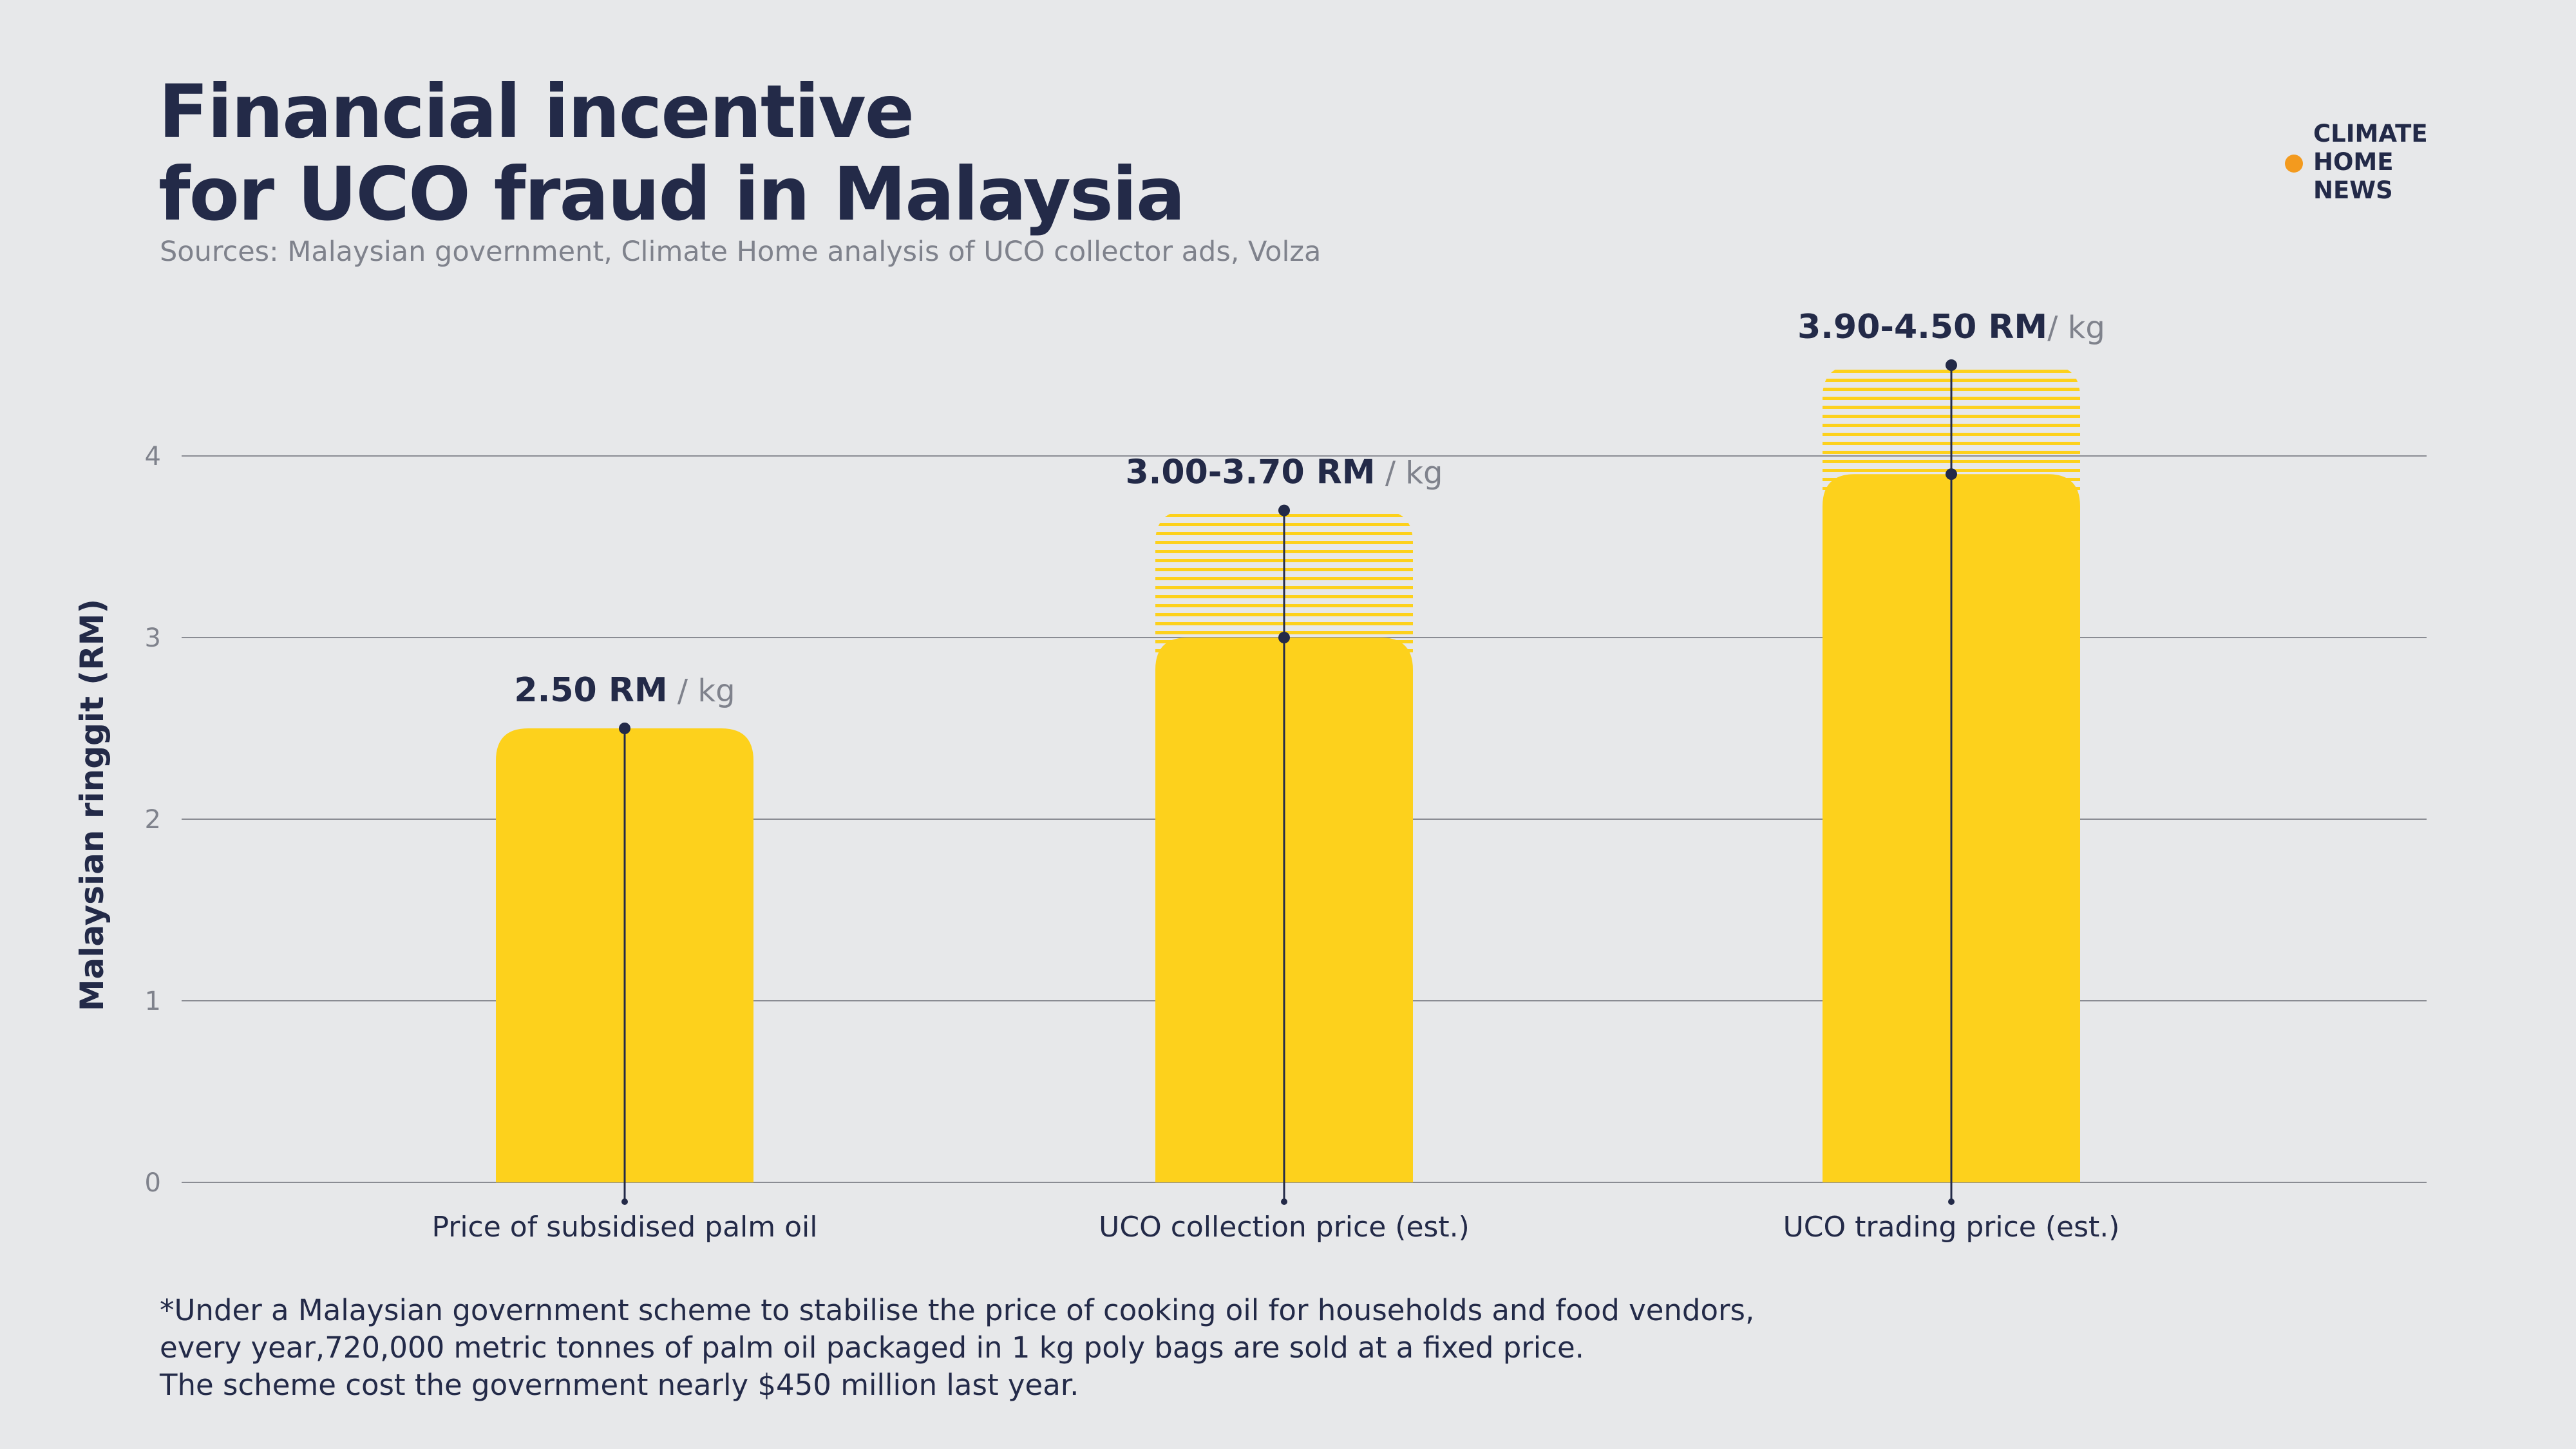 The width and height of the screenshot is (2576, 1449). What do you see at coordinates (536, 112) in the screenshot?
I see `title-line-1: Financial incentive` at bounding box center [536, 112].